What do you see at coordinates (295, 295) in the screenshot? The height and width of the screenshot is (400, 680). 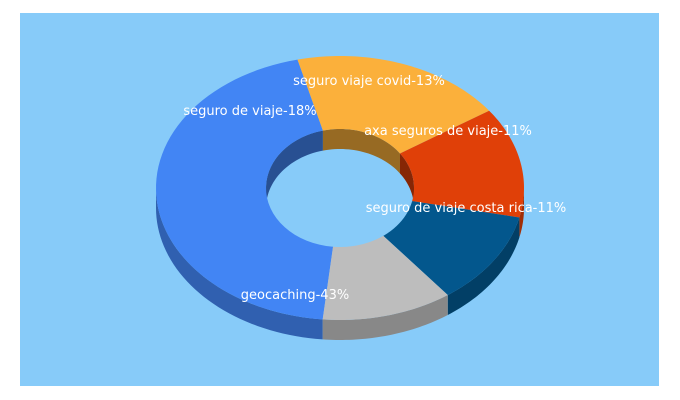 I see `slice-label-0: geocaching-43%` at bounding box center [295, 295].